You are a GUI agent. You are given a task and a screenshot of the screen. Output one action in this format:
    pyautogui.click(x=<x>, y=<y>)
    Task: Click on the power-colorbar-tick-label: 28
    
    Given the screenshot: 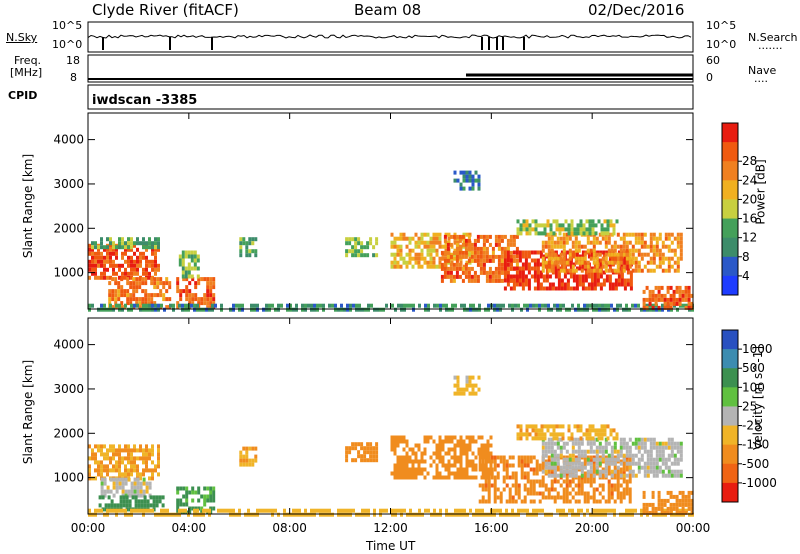 What is the action you would take?
    pyautogui.click(x=749, y=161)
    